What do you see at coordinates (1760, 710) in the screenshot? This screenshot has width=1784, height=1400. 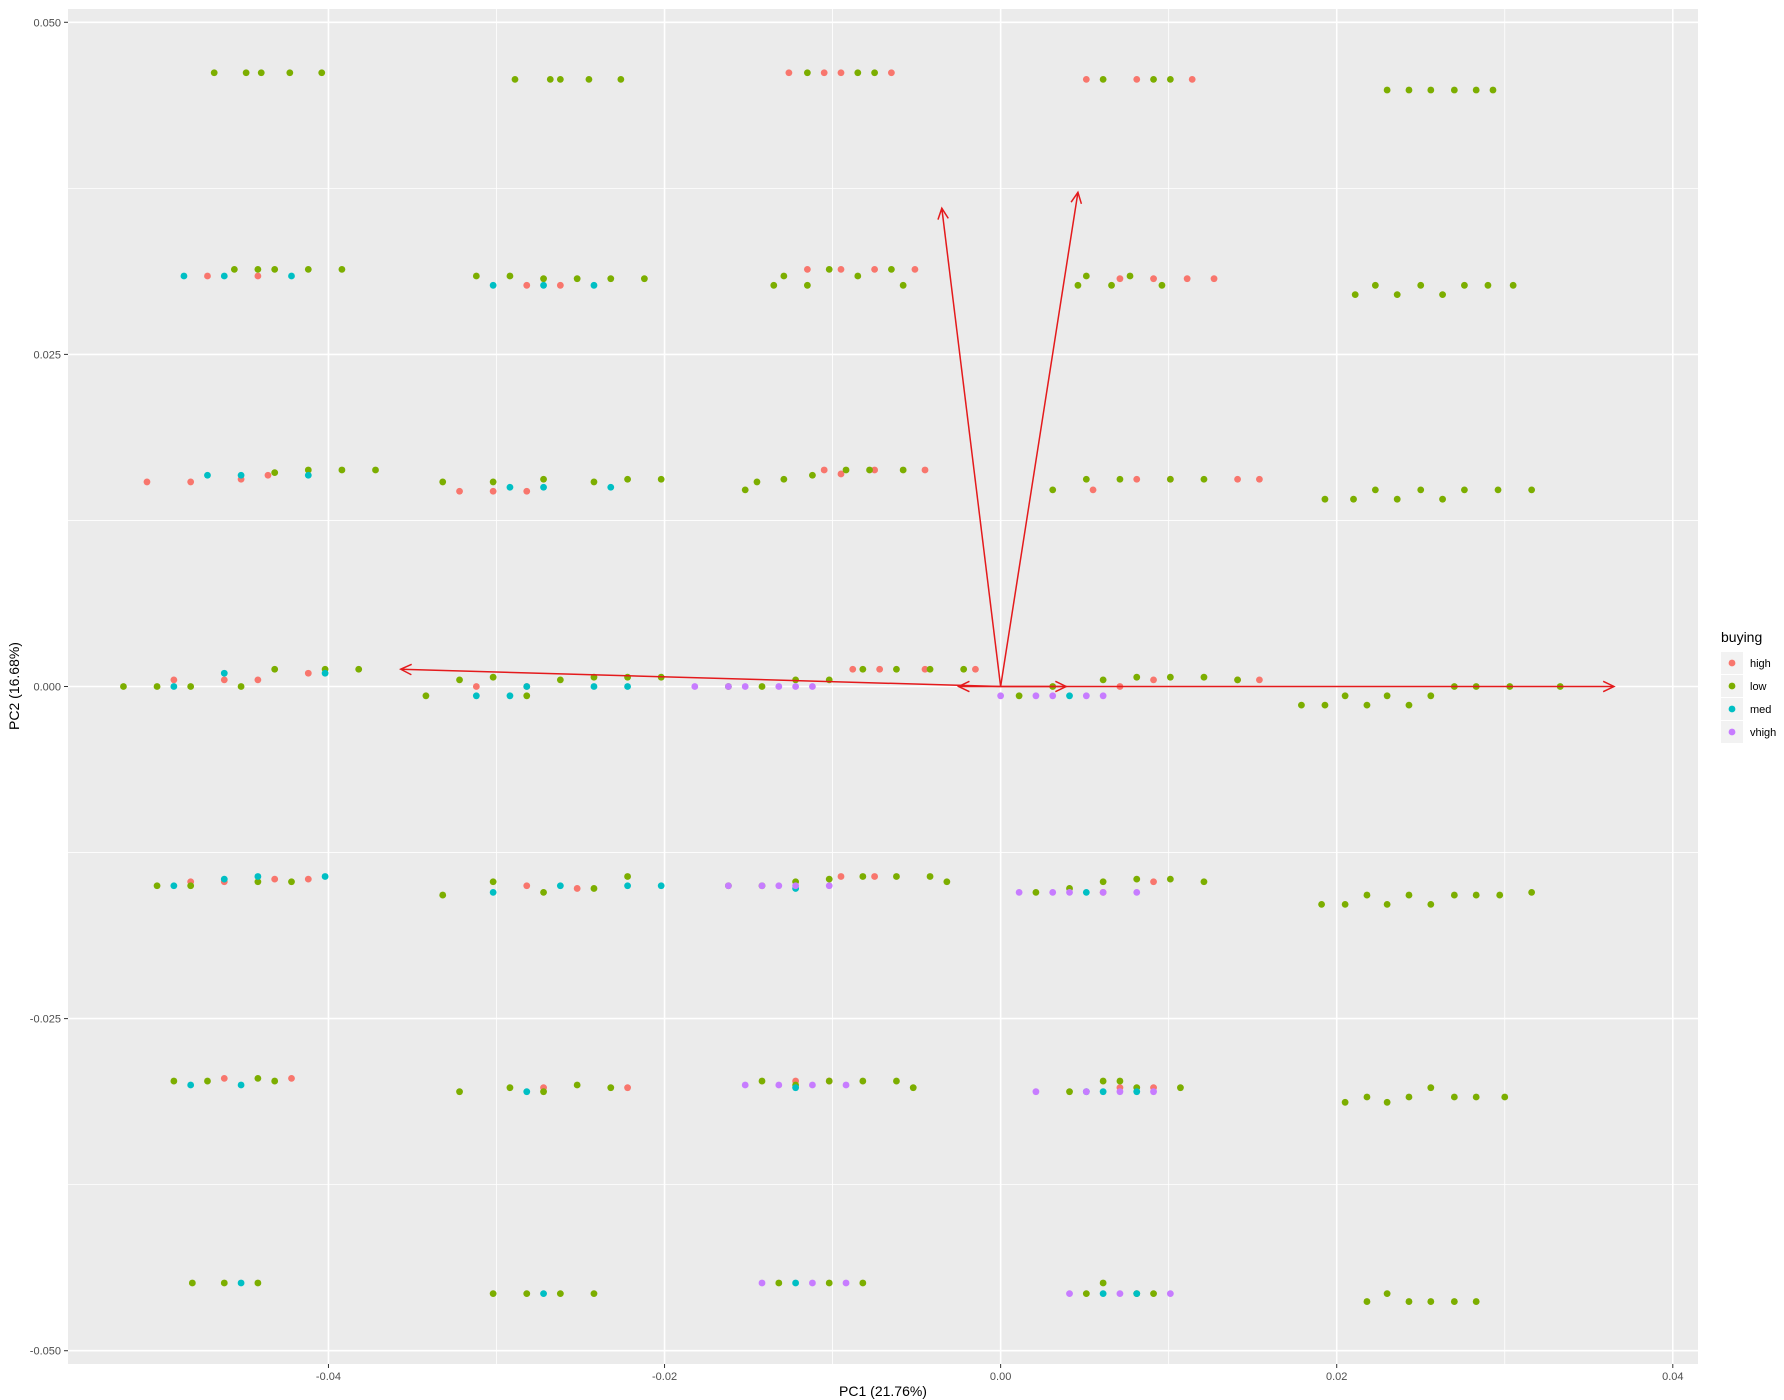 I see `legend-label-med: med` at bounding box center [1760, 710].